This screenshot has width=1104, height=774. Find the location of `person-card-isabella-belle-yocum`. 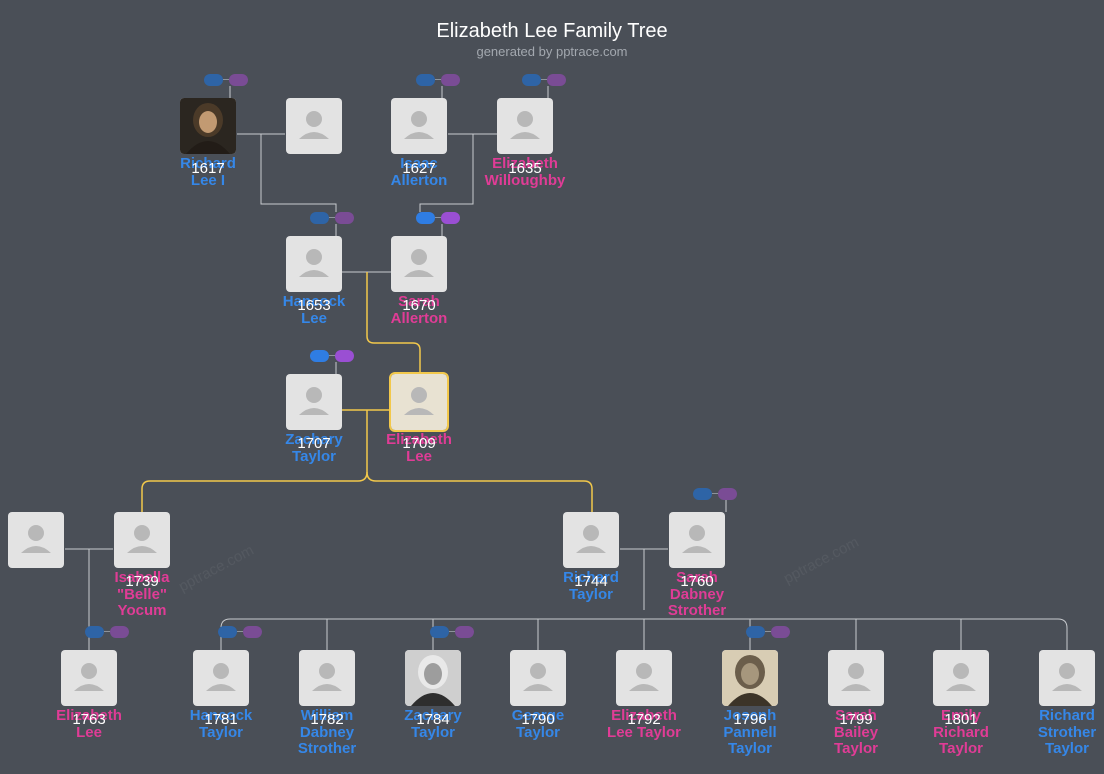

person-card-isabella-belle-yocum is located at coordinates (142, 540).